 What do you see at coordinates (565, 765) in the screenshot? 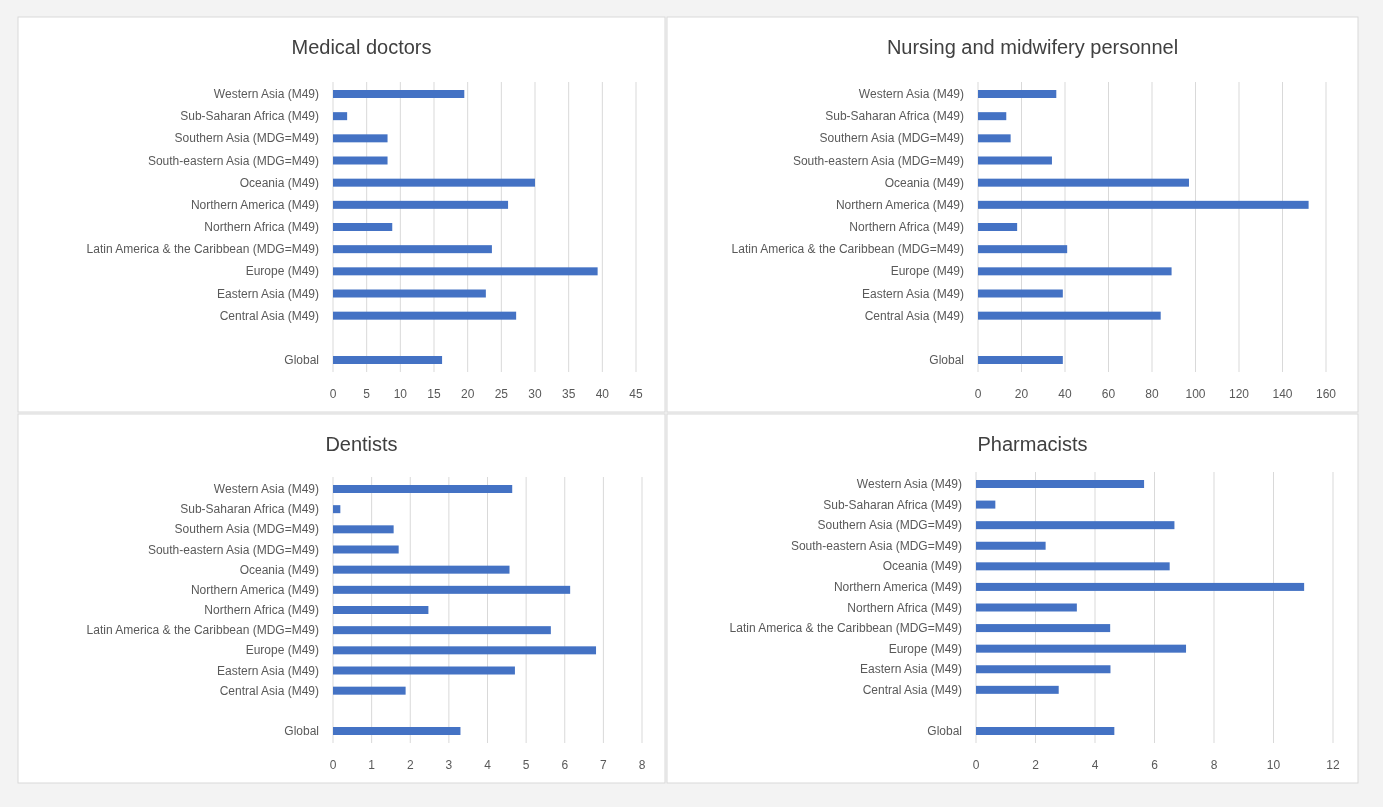
I see `x-tick-label: 6` at bounding box center [565, 765].